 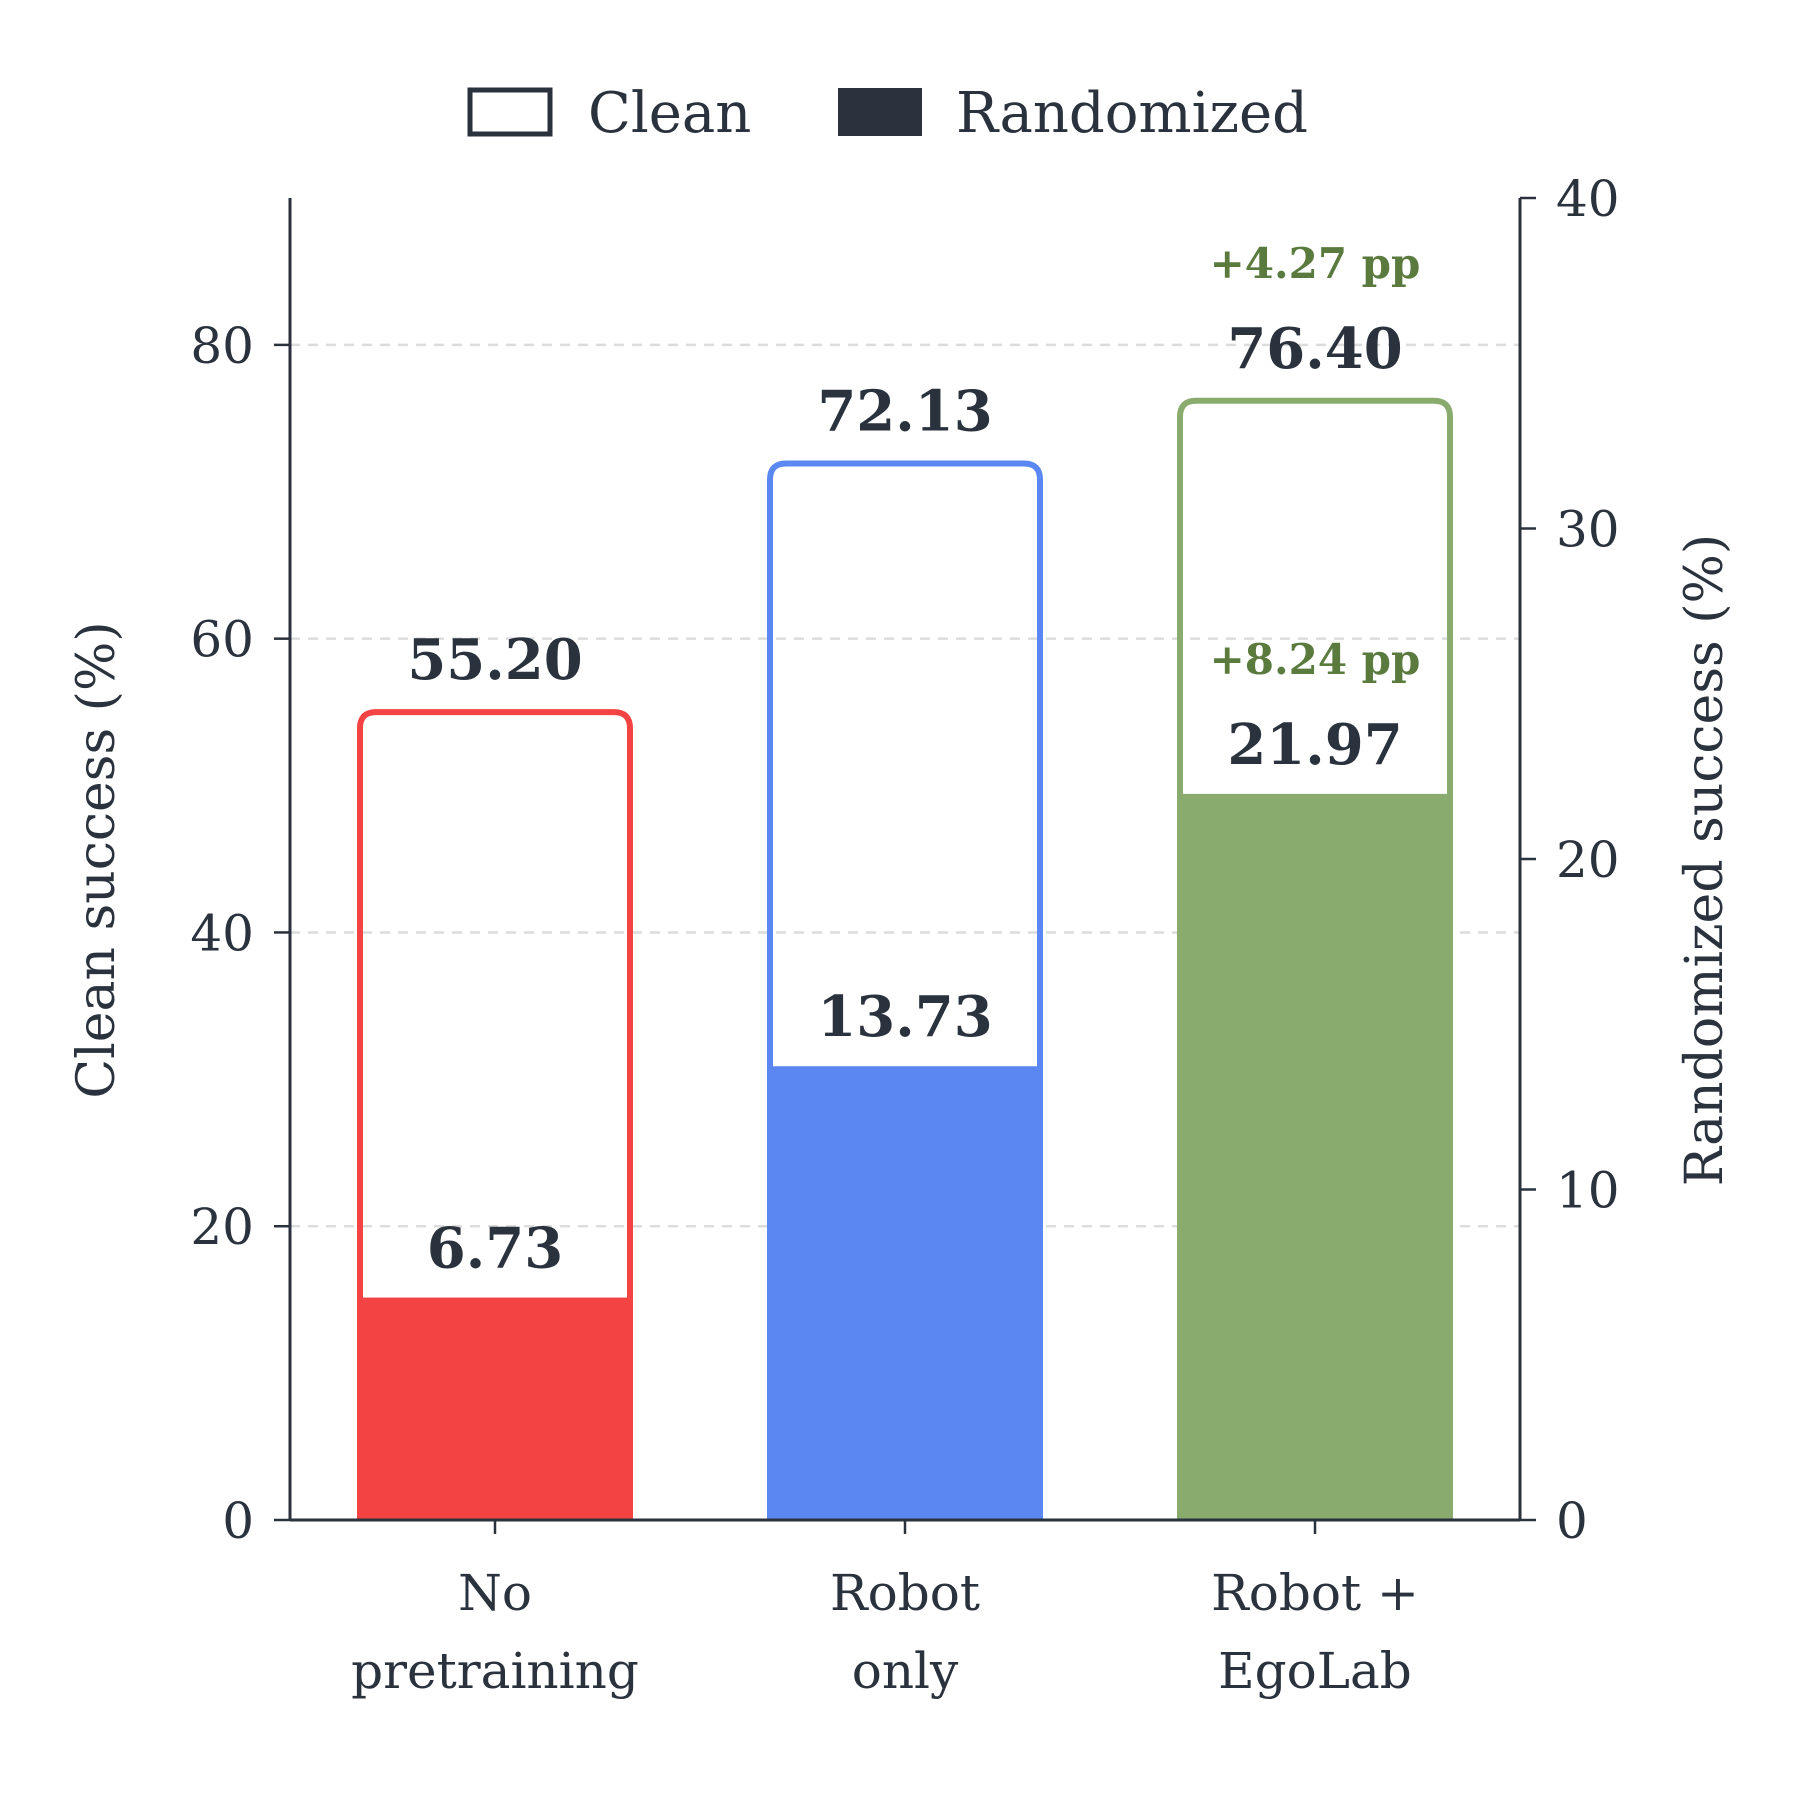 What do you see at coordinates (1315, 659) in the screenshot?
I see `delta-annotation: +8.24 pp` at bounding box center [1315, 659].